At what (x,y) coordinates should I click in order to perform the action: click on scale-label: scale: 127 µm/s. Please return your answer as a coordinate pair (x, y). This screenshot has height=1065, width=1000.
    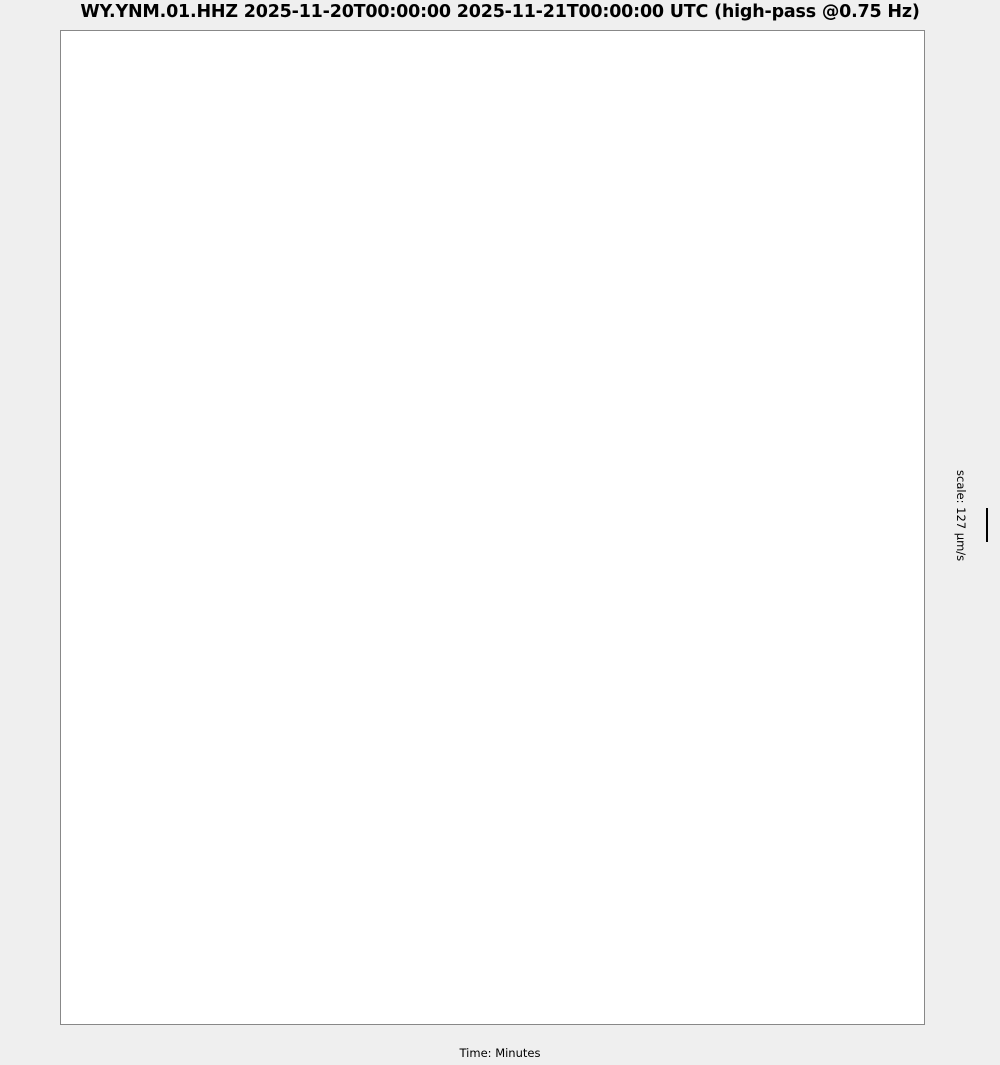
    Looking at the image, I should click on (961, 516).